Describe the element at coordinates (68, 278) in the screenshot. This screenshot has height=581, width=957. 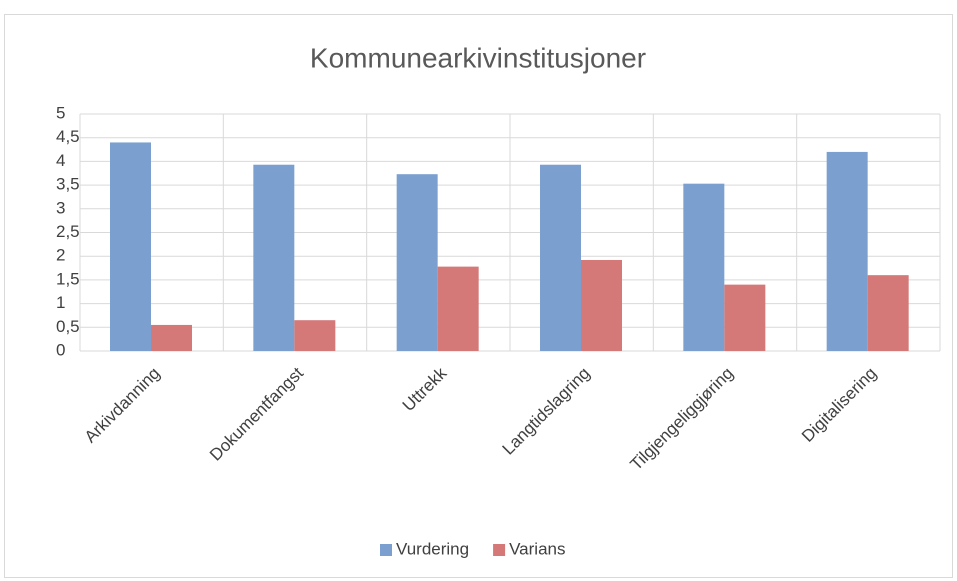
I see `y-tick-label: 1,5` at that location.